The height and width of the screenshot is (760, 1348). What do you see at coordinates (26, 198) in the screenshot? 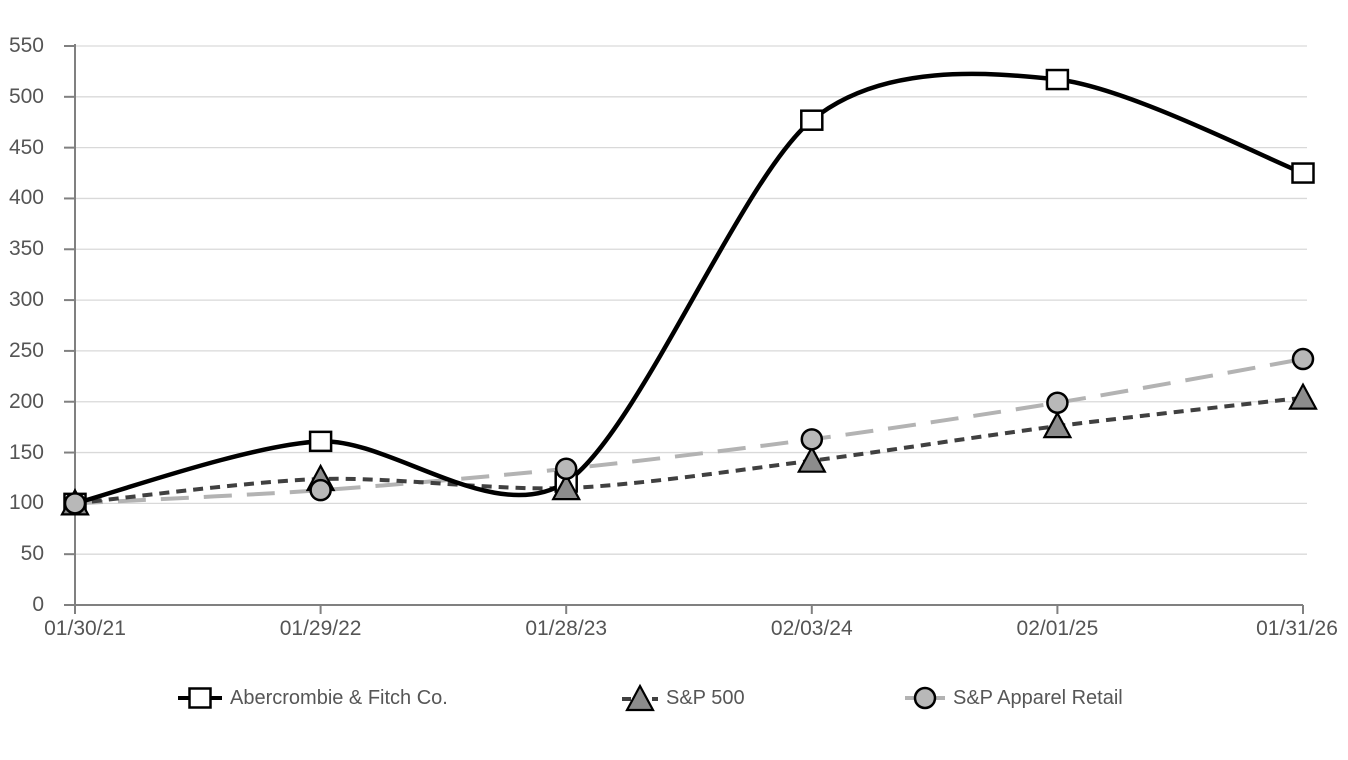
I see `y-tick-label: 400` at bounding box center [26, 198].